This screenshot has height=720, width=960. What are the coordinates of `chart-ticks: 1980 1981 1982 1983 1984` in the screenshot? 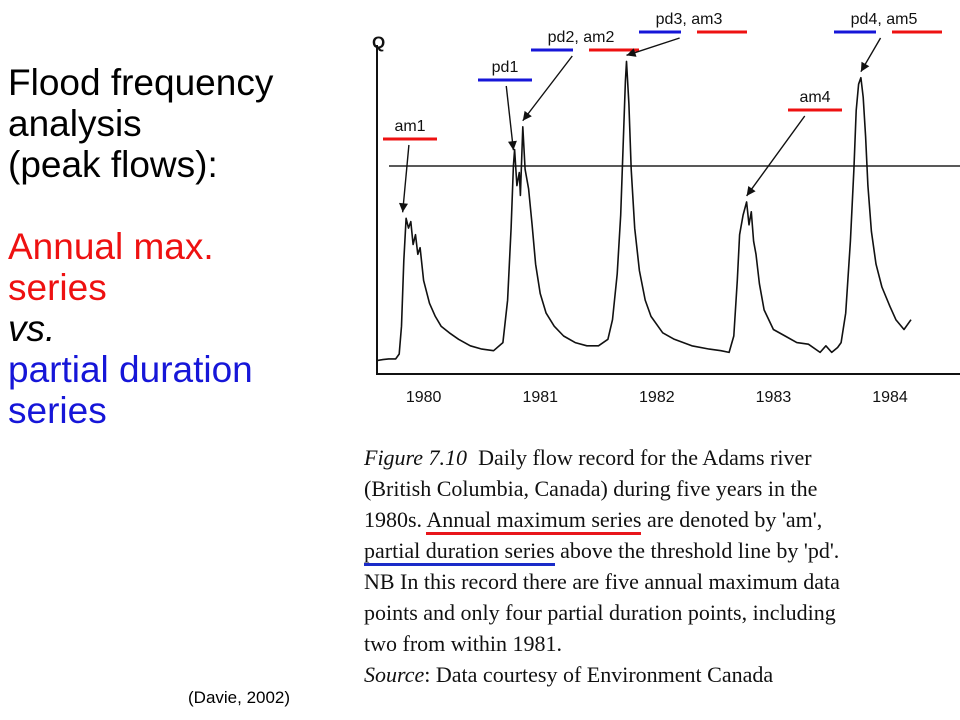 It's located at (657, 397).